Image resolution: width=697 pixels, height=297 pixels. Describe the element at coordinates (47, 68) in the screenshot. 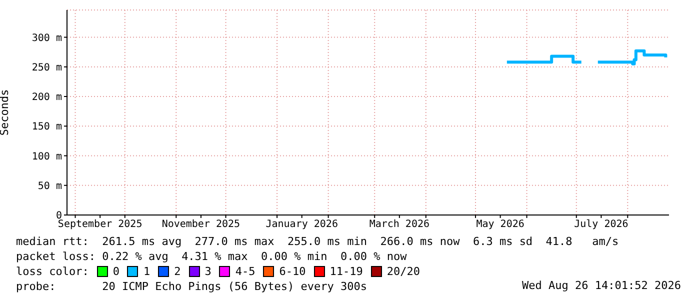

I see `y-tick-label: 250 m` at that location.